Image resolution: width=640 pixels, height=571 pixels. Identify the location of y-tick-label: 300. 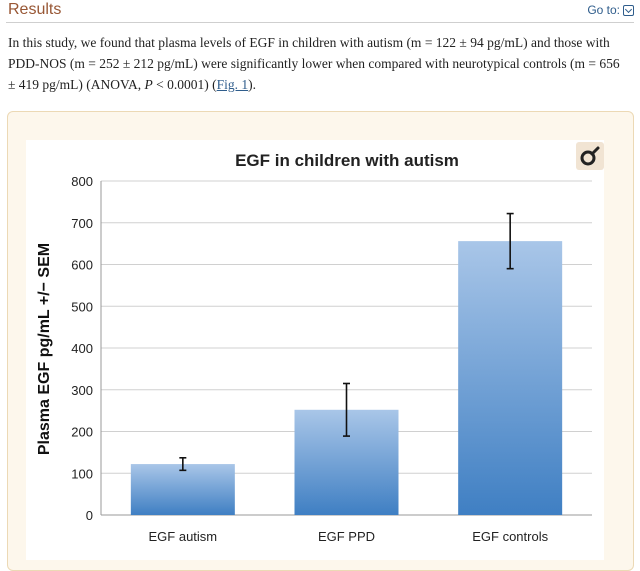
(82, 390).